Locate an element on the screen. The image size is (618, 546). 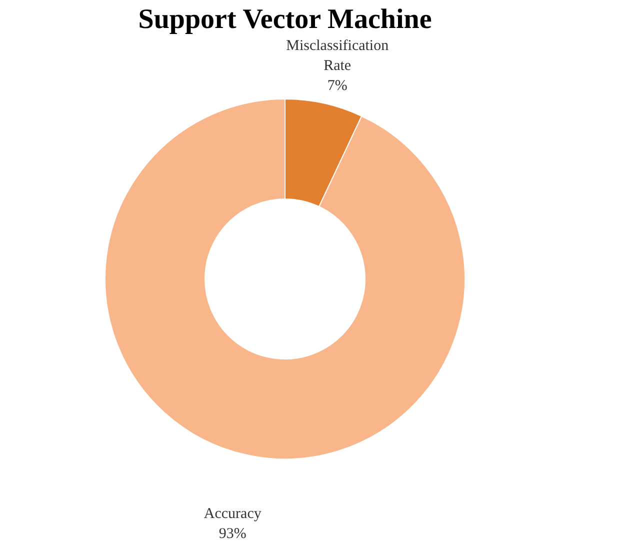
slice-label: Misclassification Rate is located at coordinates (338, 56).